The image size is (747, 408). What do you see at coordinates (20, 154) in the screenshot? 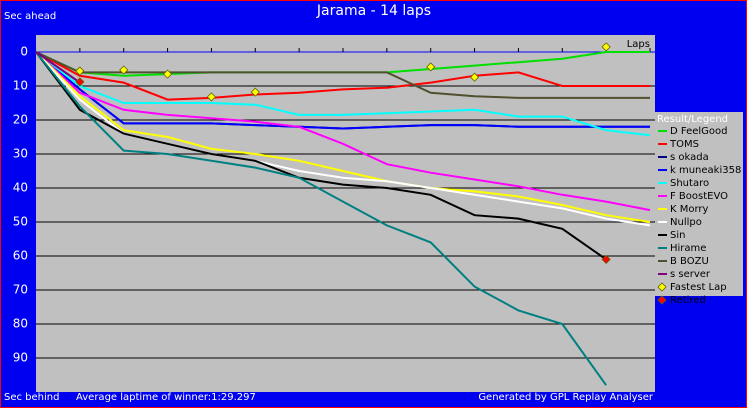
I see `y-tick-label: 30` at bounding box center [20, 154].